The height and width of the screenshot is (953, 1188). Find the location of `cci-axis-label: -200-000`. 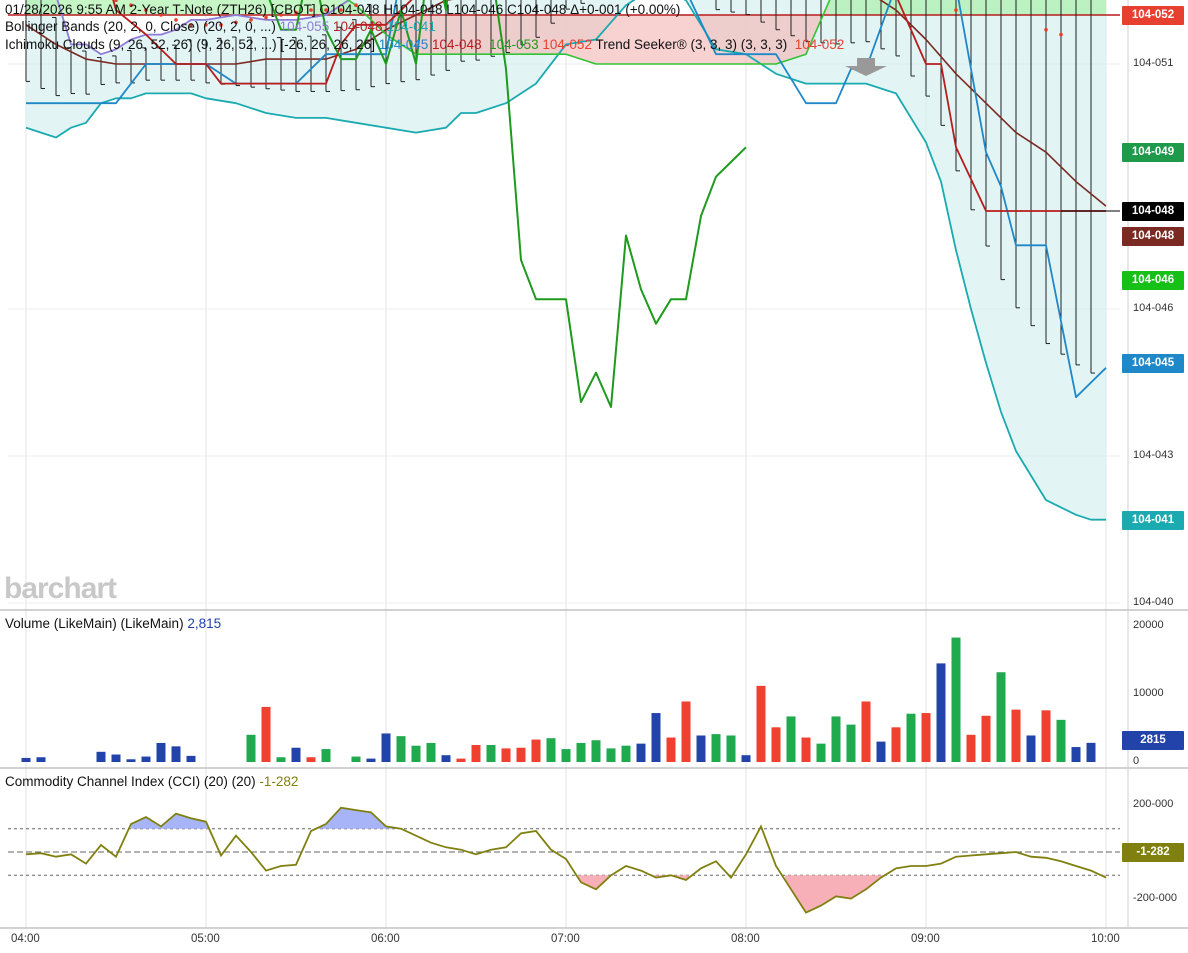

cci-axis-label: -200-000 is located at coordinates (1155, 897).